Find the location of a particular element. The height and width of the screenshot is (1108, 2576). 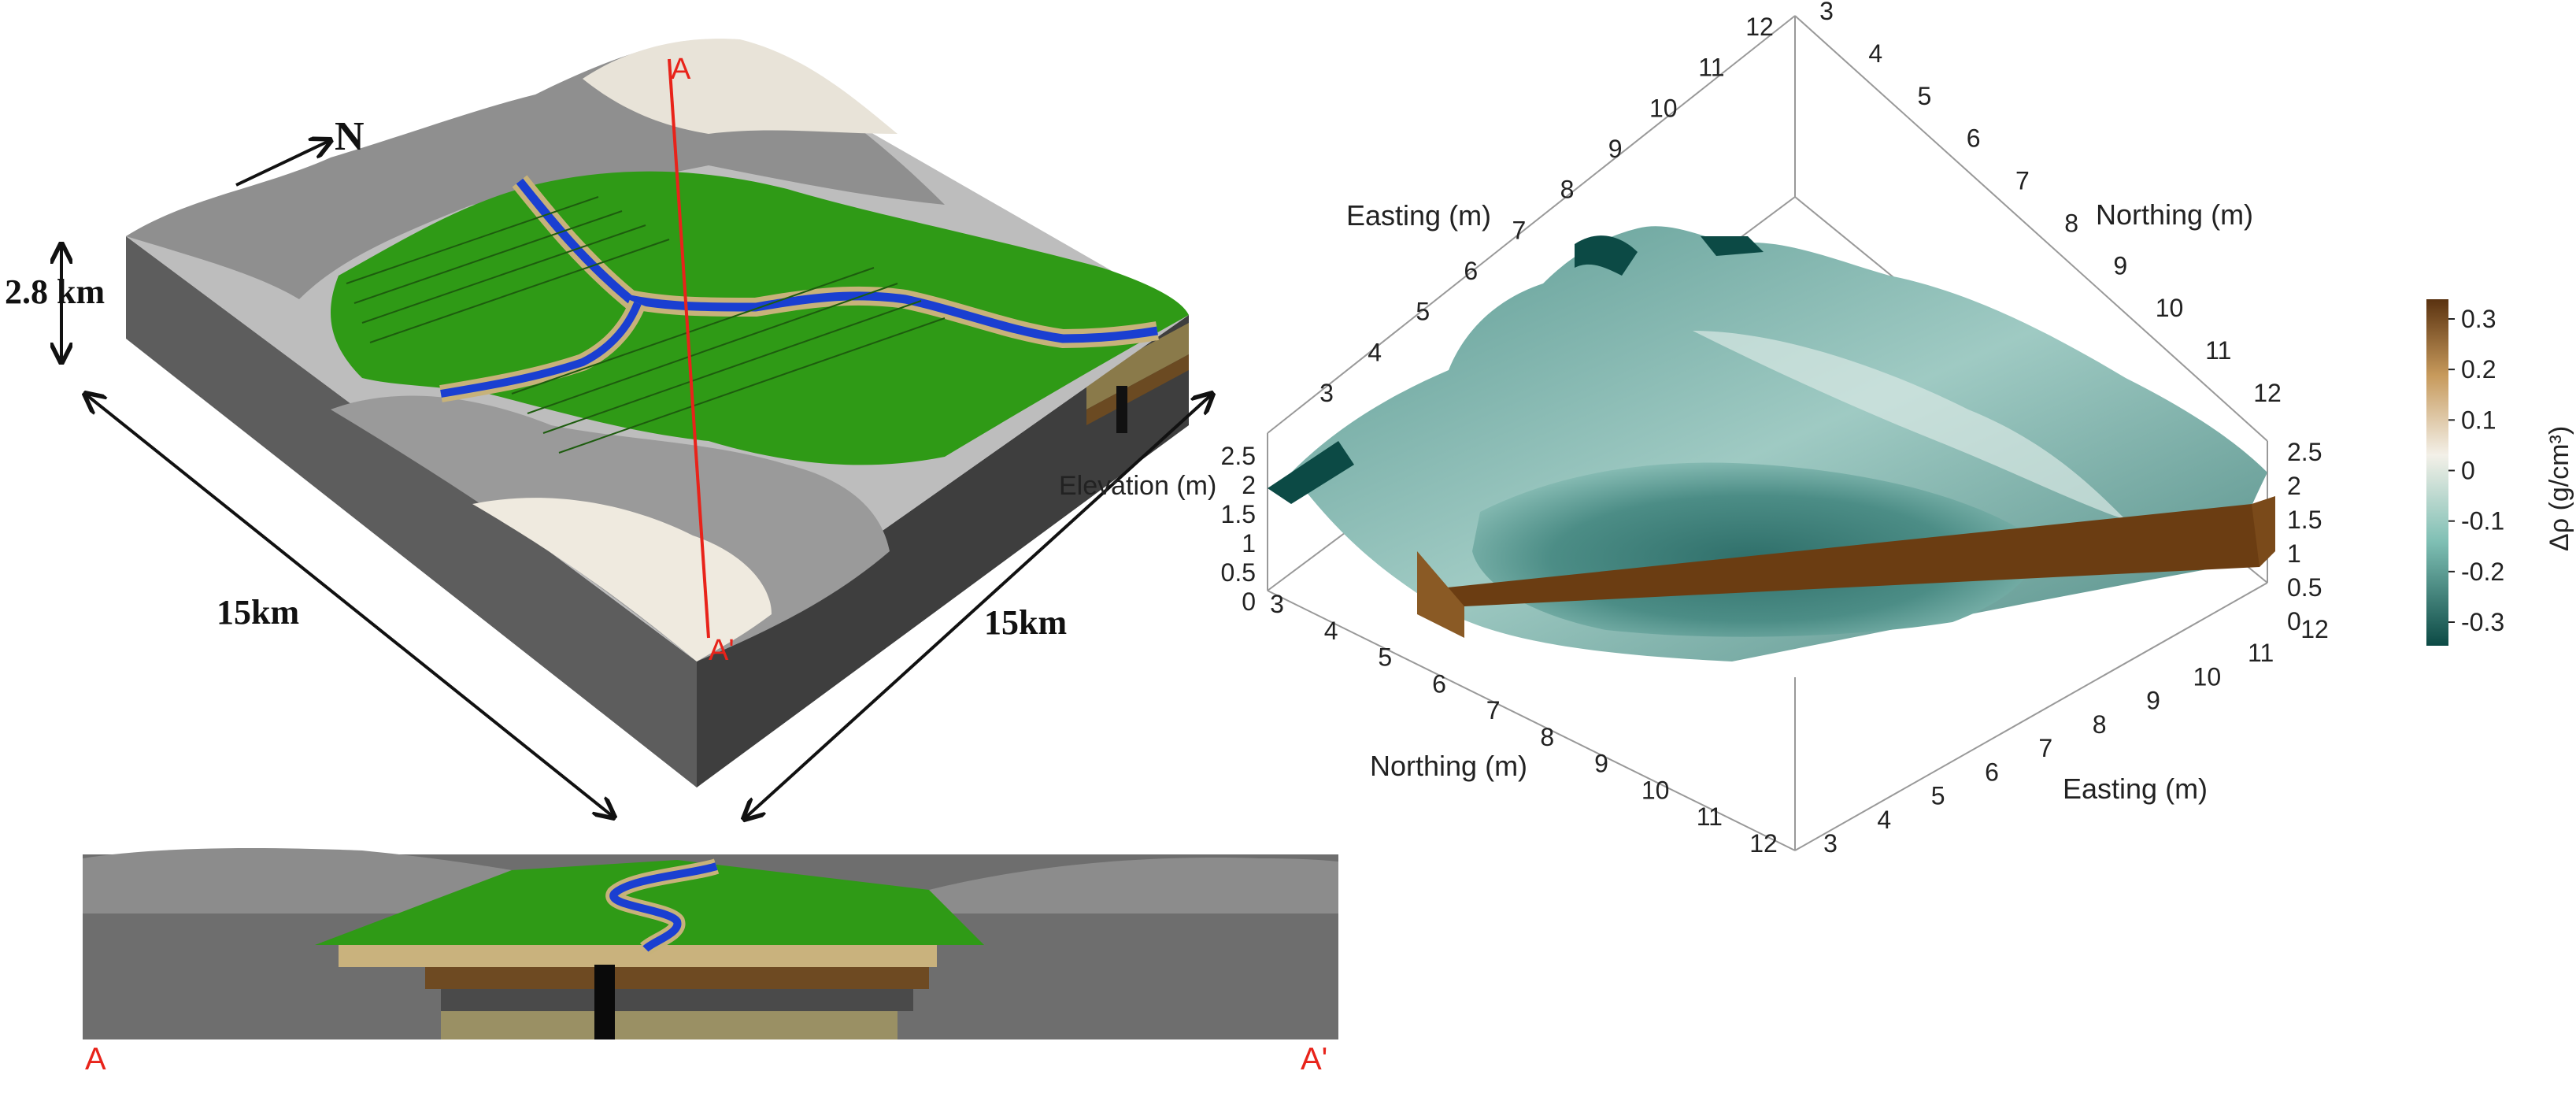

axis-title-northing-bottom: Northing (m) is located at coordinates (1448, 766).